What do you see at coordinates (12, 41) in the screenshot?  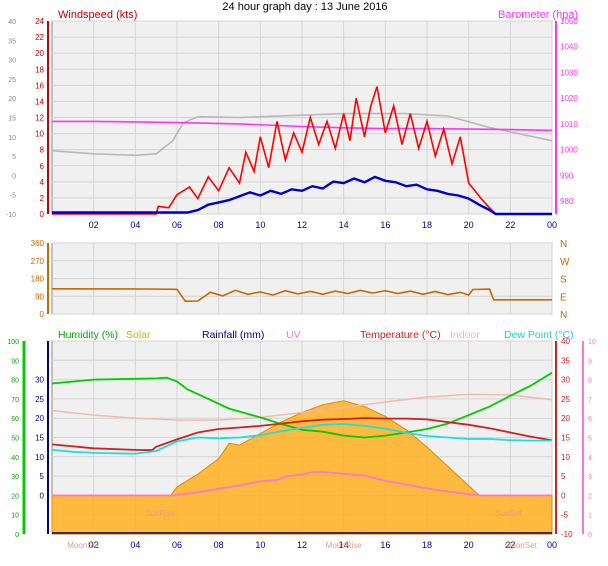 I see `outer-tick-label: 35` at bounding box center [12, 41].